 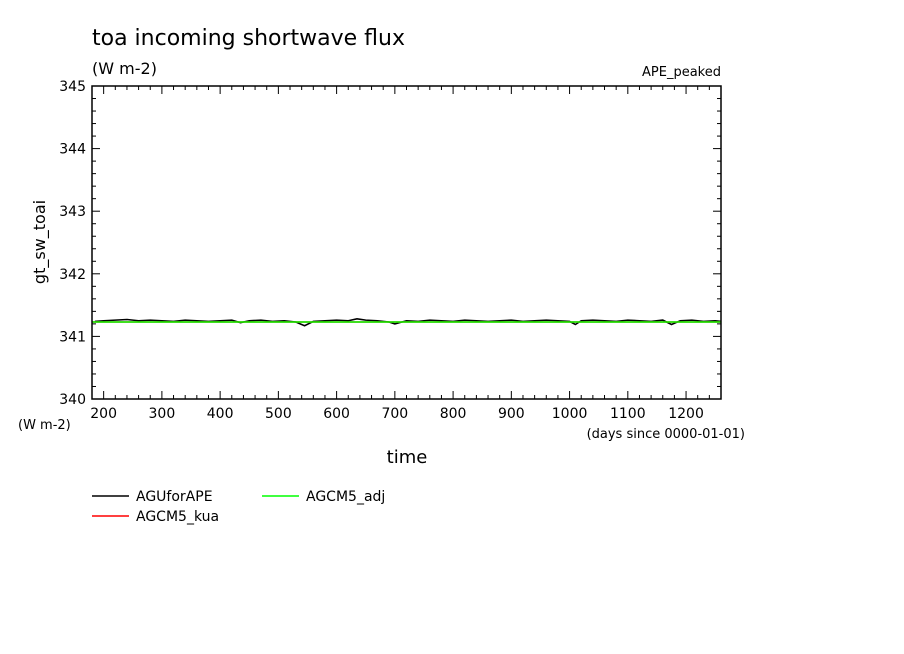 What do you see at coordinates (124, 68) in the screenshot?
I see `chart-units: (W m-2)` at bounding box center [124, 68].